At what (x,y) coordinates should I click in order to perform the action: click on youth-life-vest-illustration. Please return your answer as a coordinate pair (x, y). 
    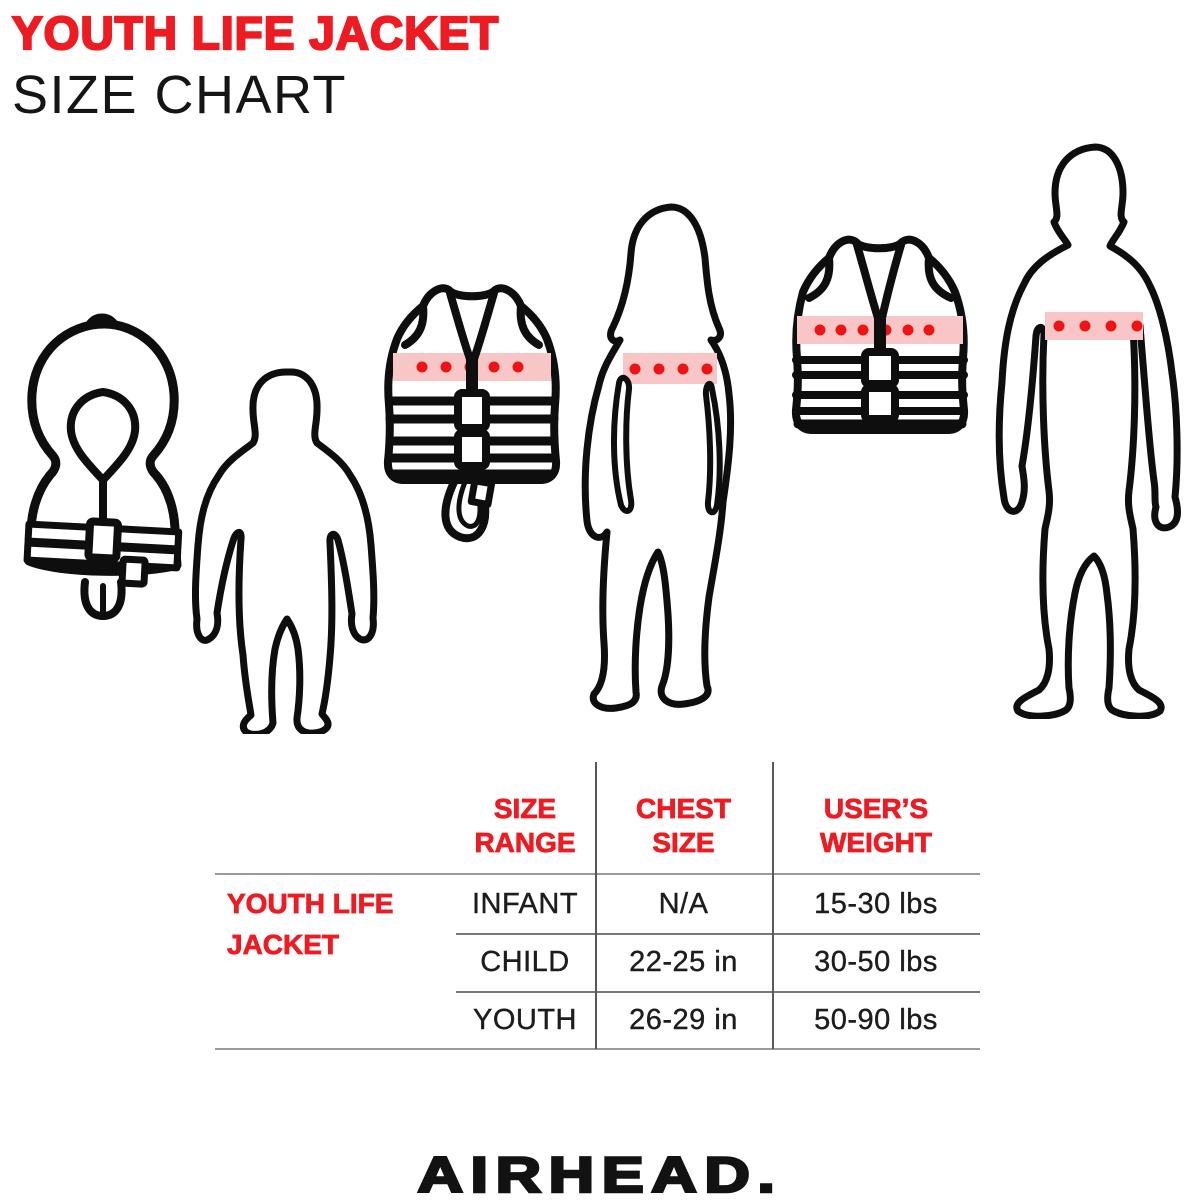
    Looking at the image, I should click on (880, 334).